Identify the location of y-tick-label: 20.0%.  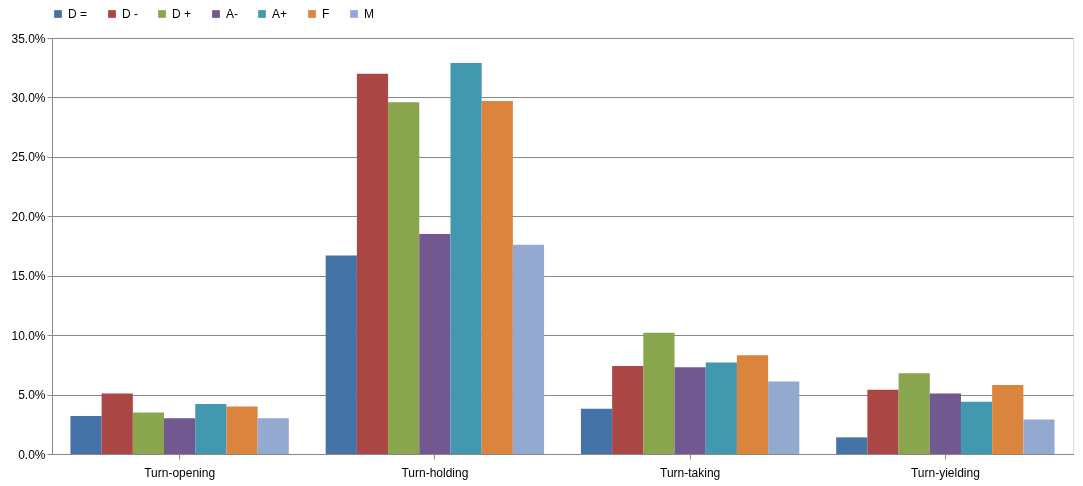
(28, 216).